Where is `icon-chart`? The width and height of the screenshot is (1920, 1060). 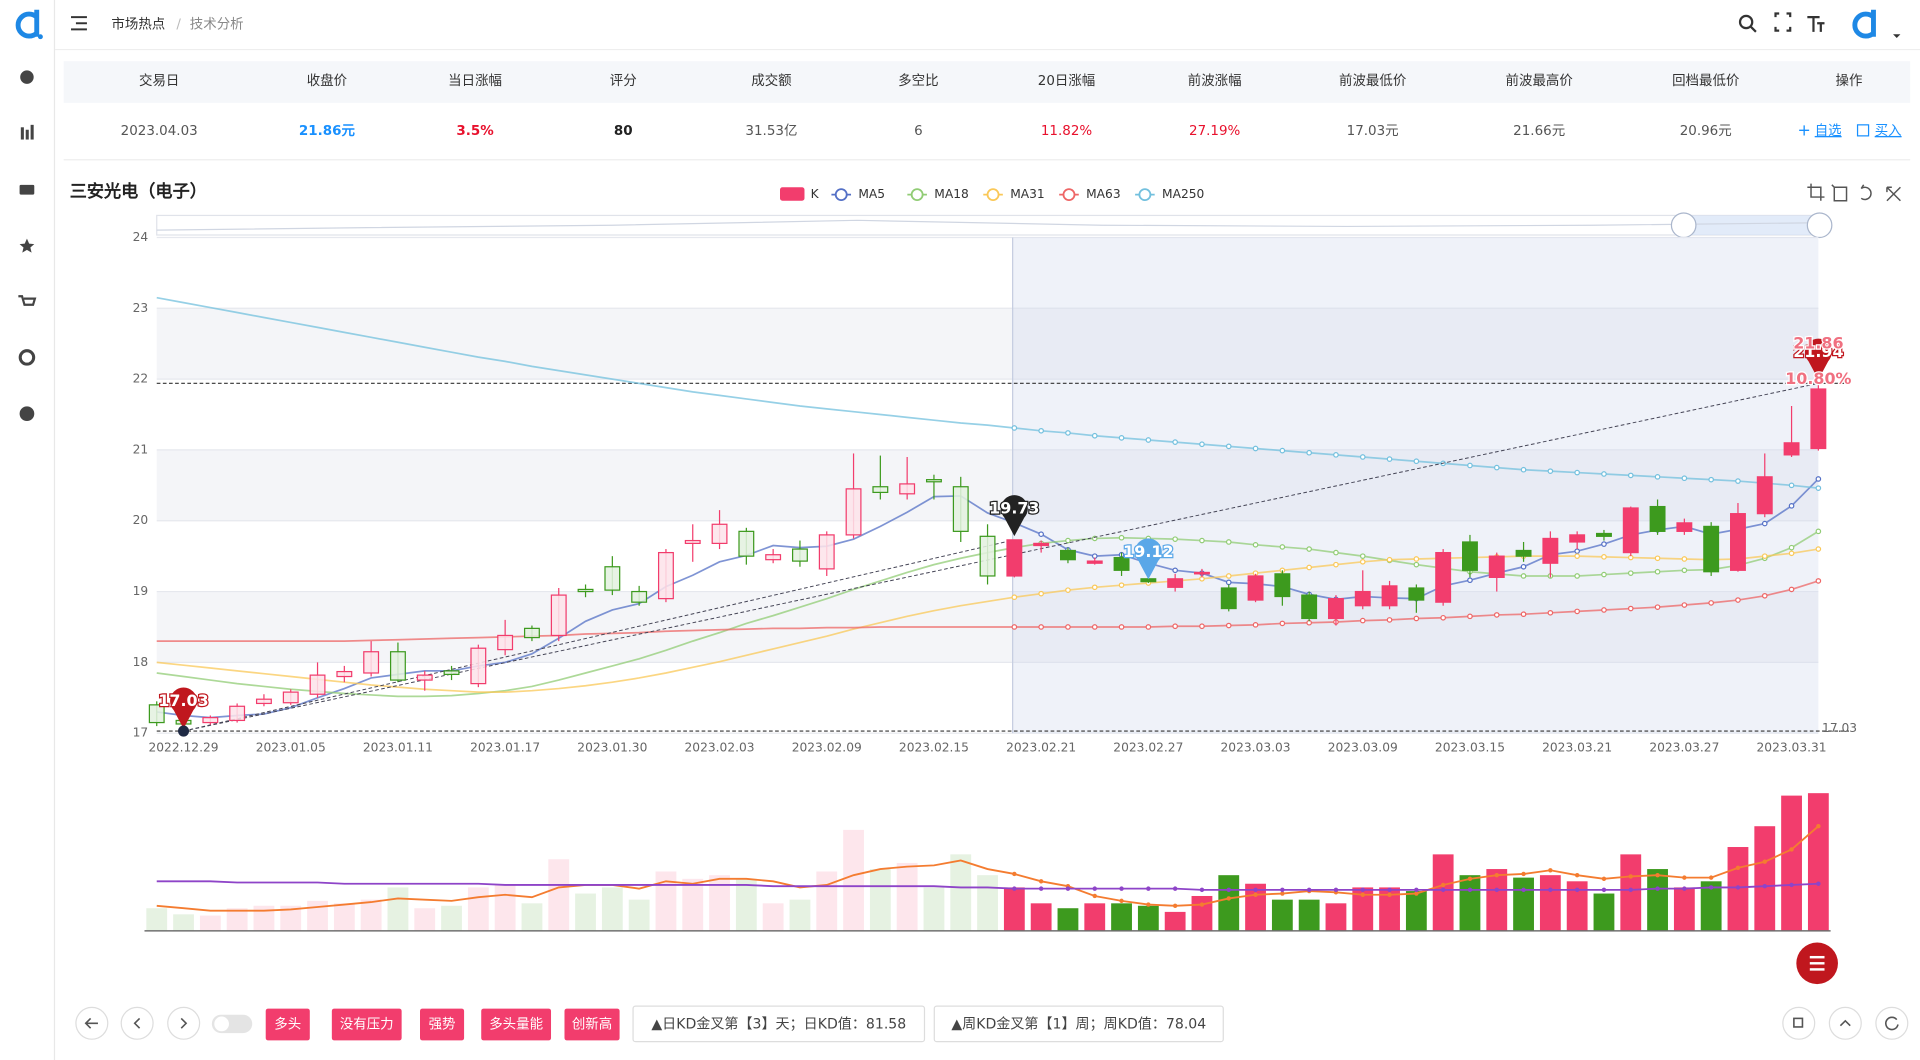
icon-chart is located at coordinates (22, 133).